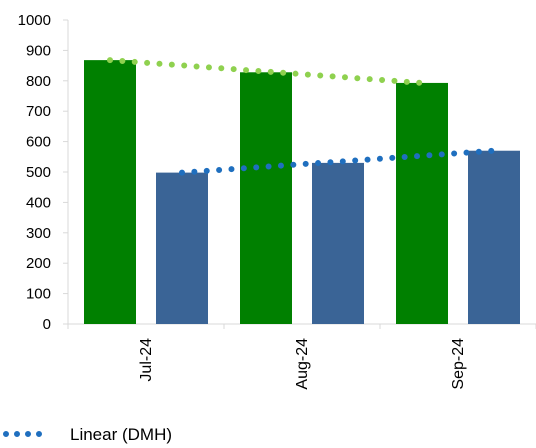  Describe the element at coordinates (38, 142) in the screenshot. I see `y-tick-label: 600` at that location.